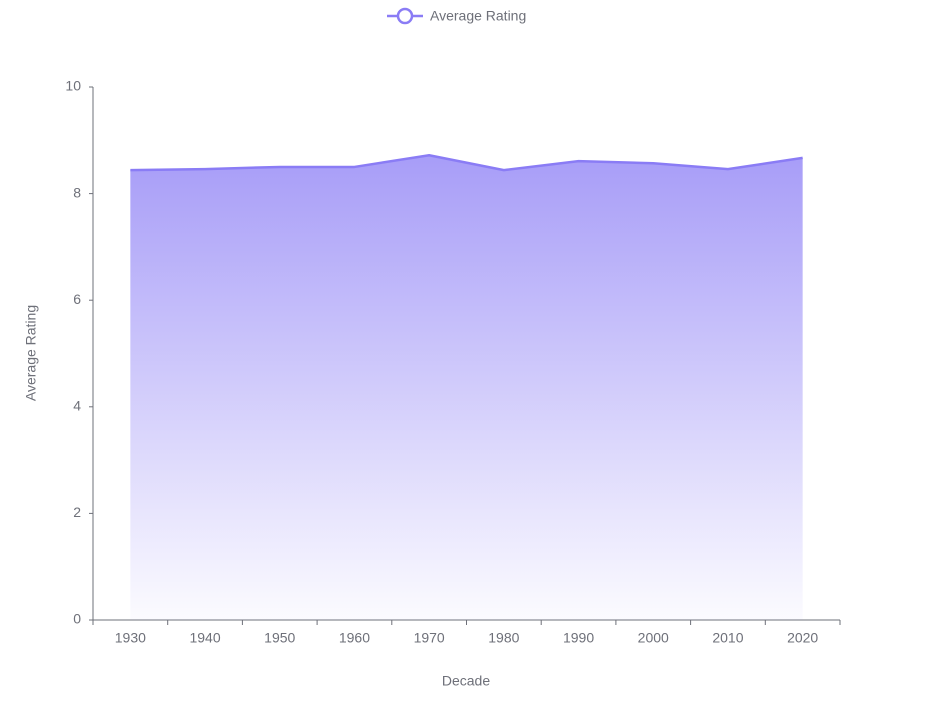  What do you see at coordinates (405, 16) in the screenshot?
I see `legend-swatch` at bounding box center [405, 16].